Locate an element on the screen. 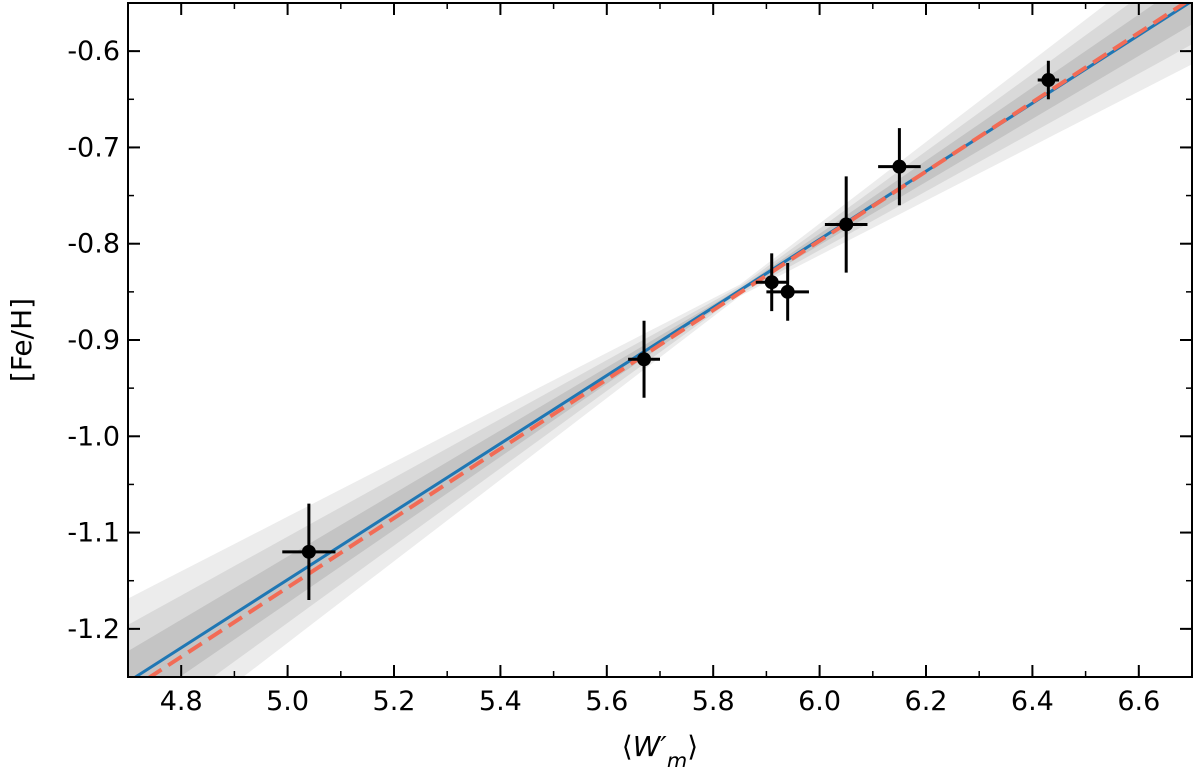 Image resolution: width=1200 pixels, height=767 pixels. y-tick-label: -1.2 is located at coordinates (93, 629).